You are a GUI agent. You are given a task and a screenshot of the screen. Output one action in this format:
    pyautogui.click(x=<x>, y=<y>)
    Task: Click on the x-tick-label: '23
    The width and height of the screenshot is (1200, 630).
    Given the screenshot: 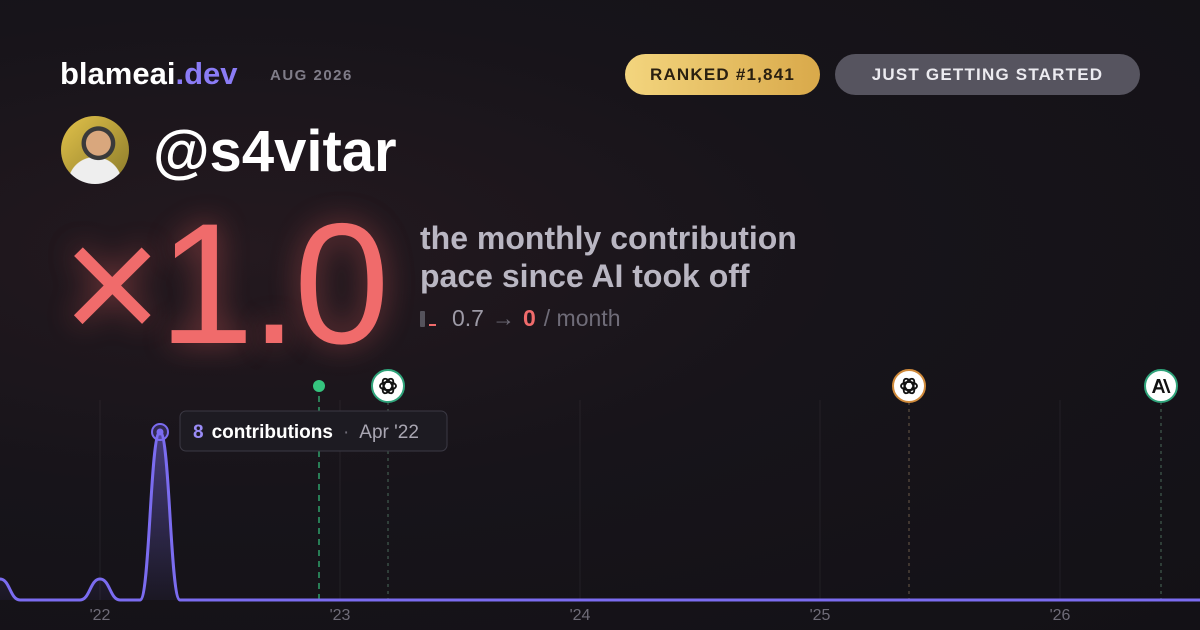 What is the action you would take?
    pyautogui.click(x=340, y=615)
    